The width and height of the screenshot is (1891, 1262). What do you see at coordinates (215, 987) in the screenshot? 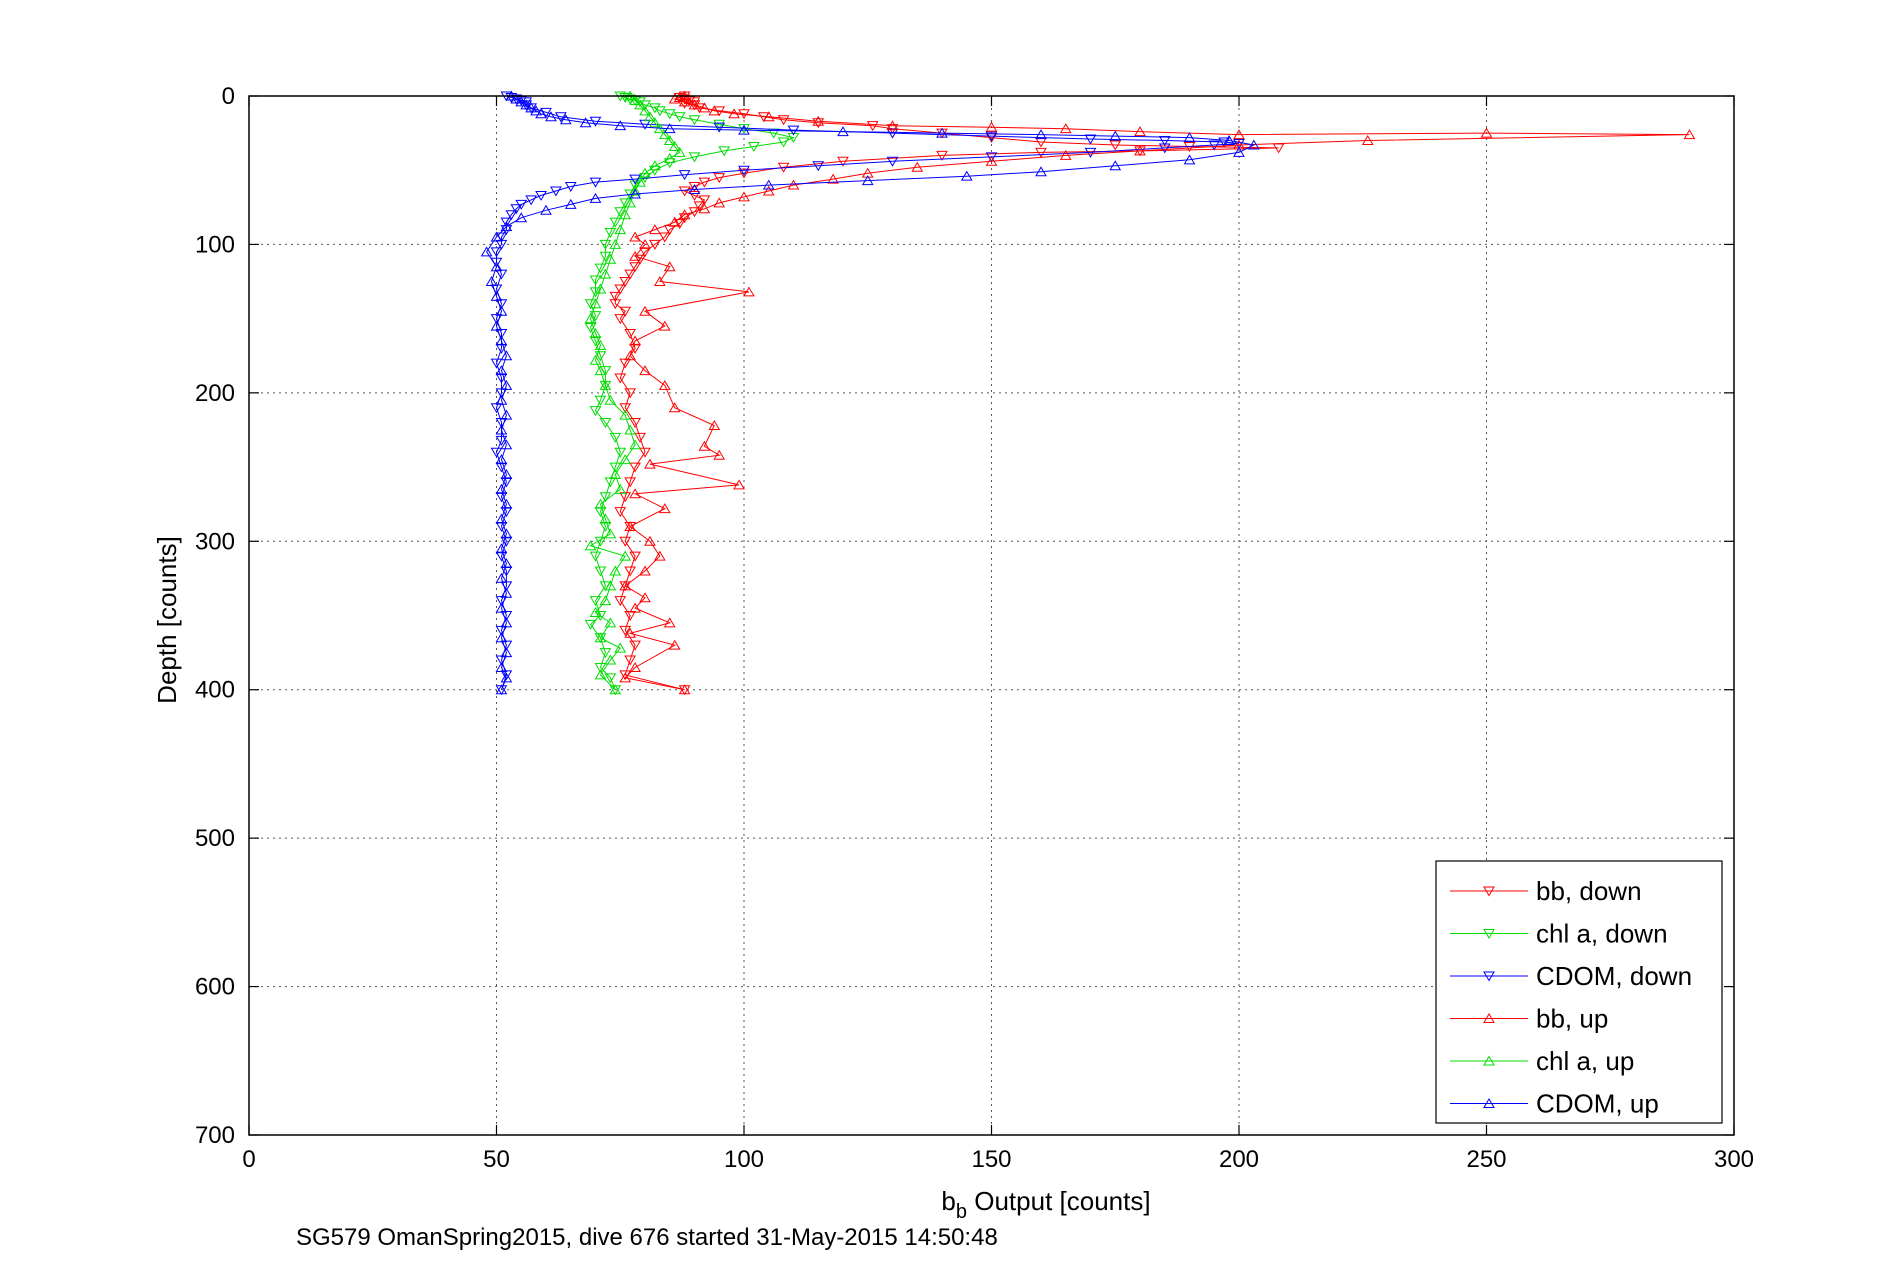
I see `y-tick-label: 600` at bounding box center [215, 987].